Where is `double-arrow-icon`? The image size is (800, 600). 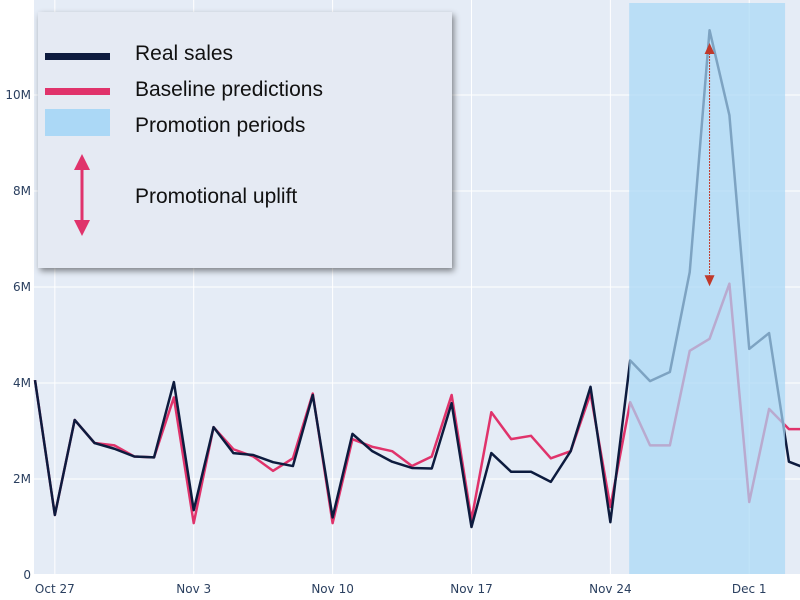 double-arrow-icon is located at coordinates (82, 195).